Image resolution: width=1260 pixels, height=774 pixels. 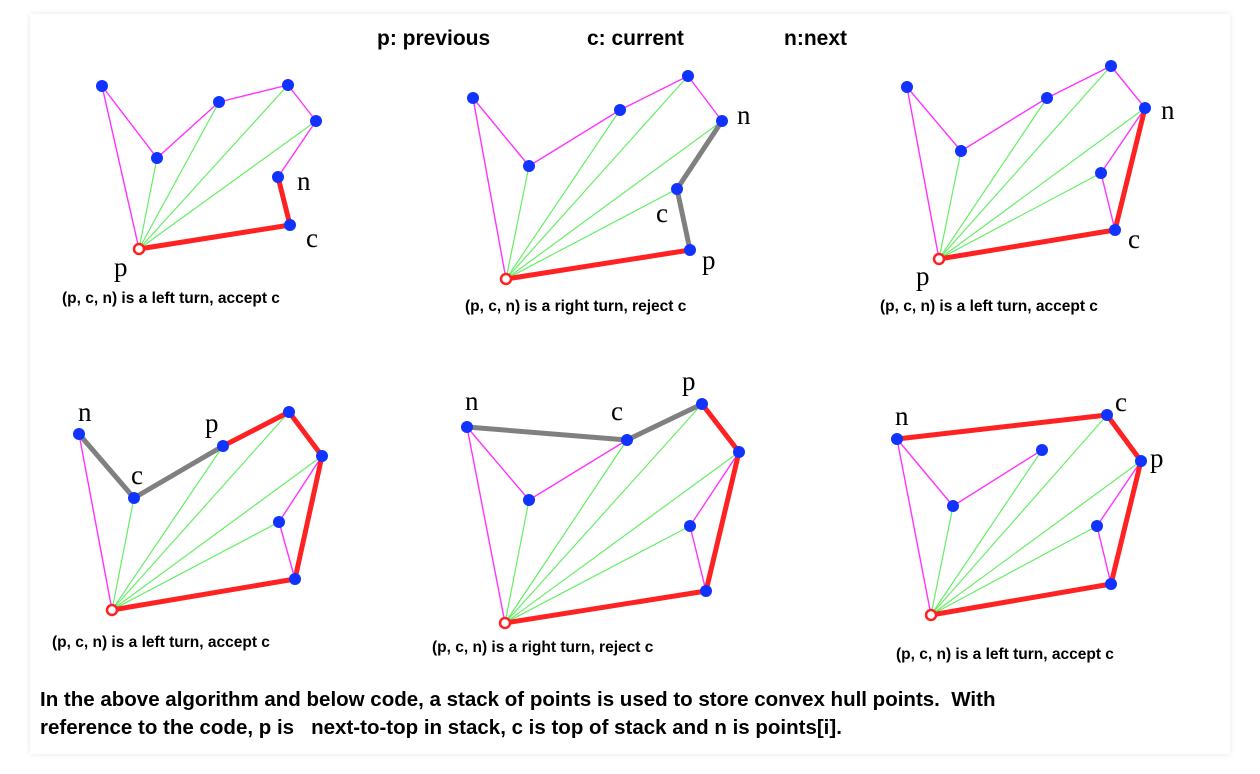 What do you see at coordinates (161, 642) in the screenshot?
I see `panel-4-caption: (p, c, n) is a left turn, accept c` at bounding box center [161, 642].